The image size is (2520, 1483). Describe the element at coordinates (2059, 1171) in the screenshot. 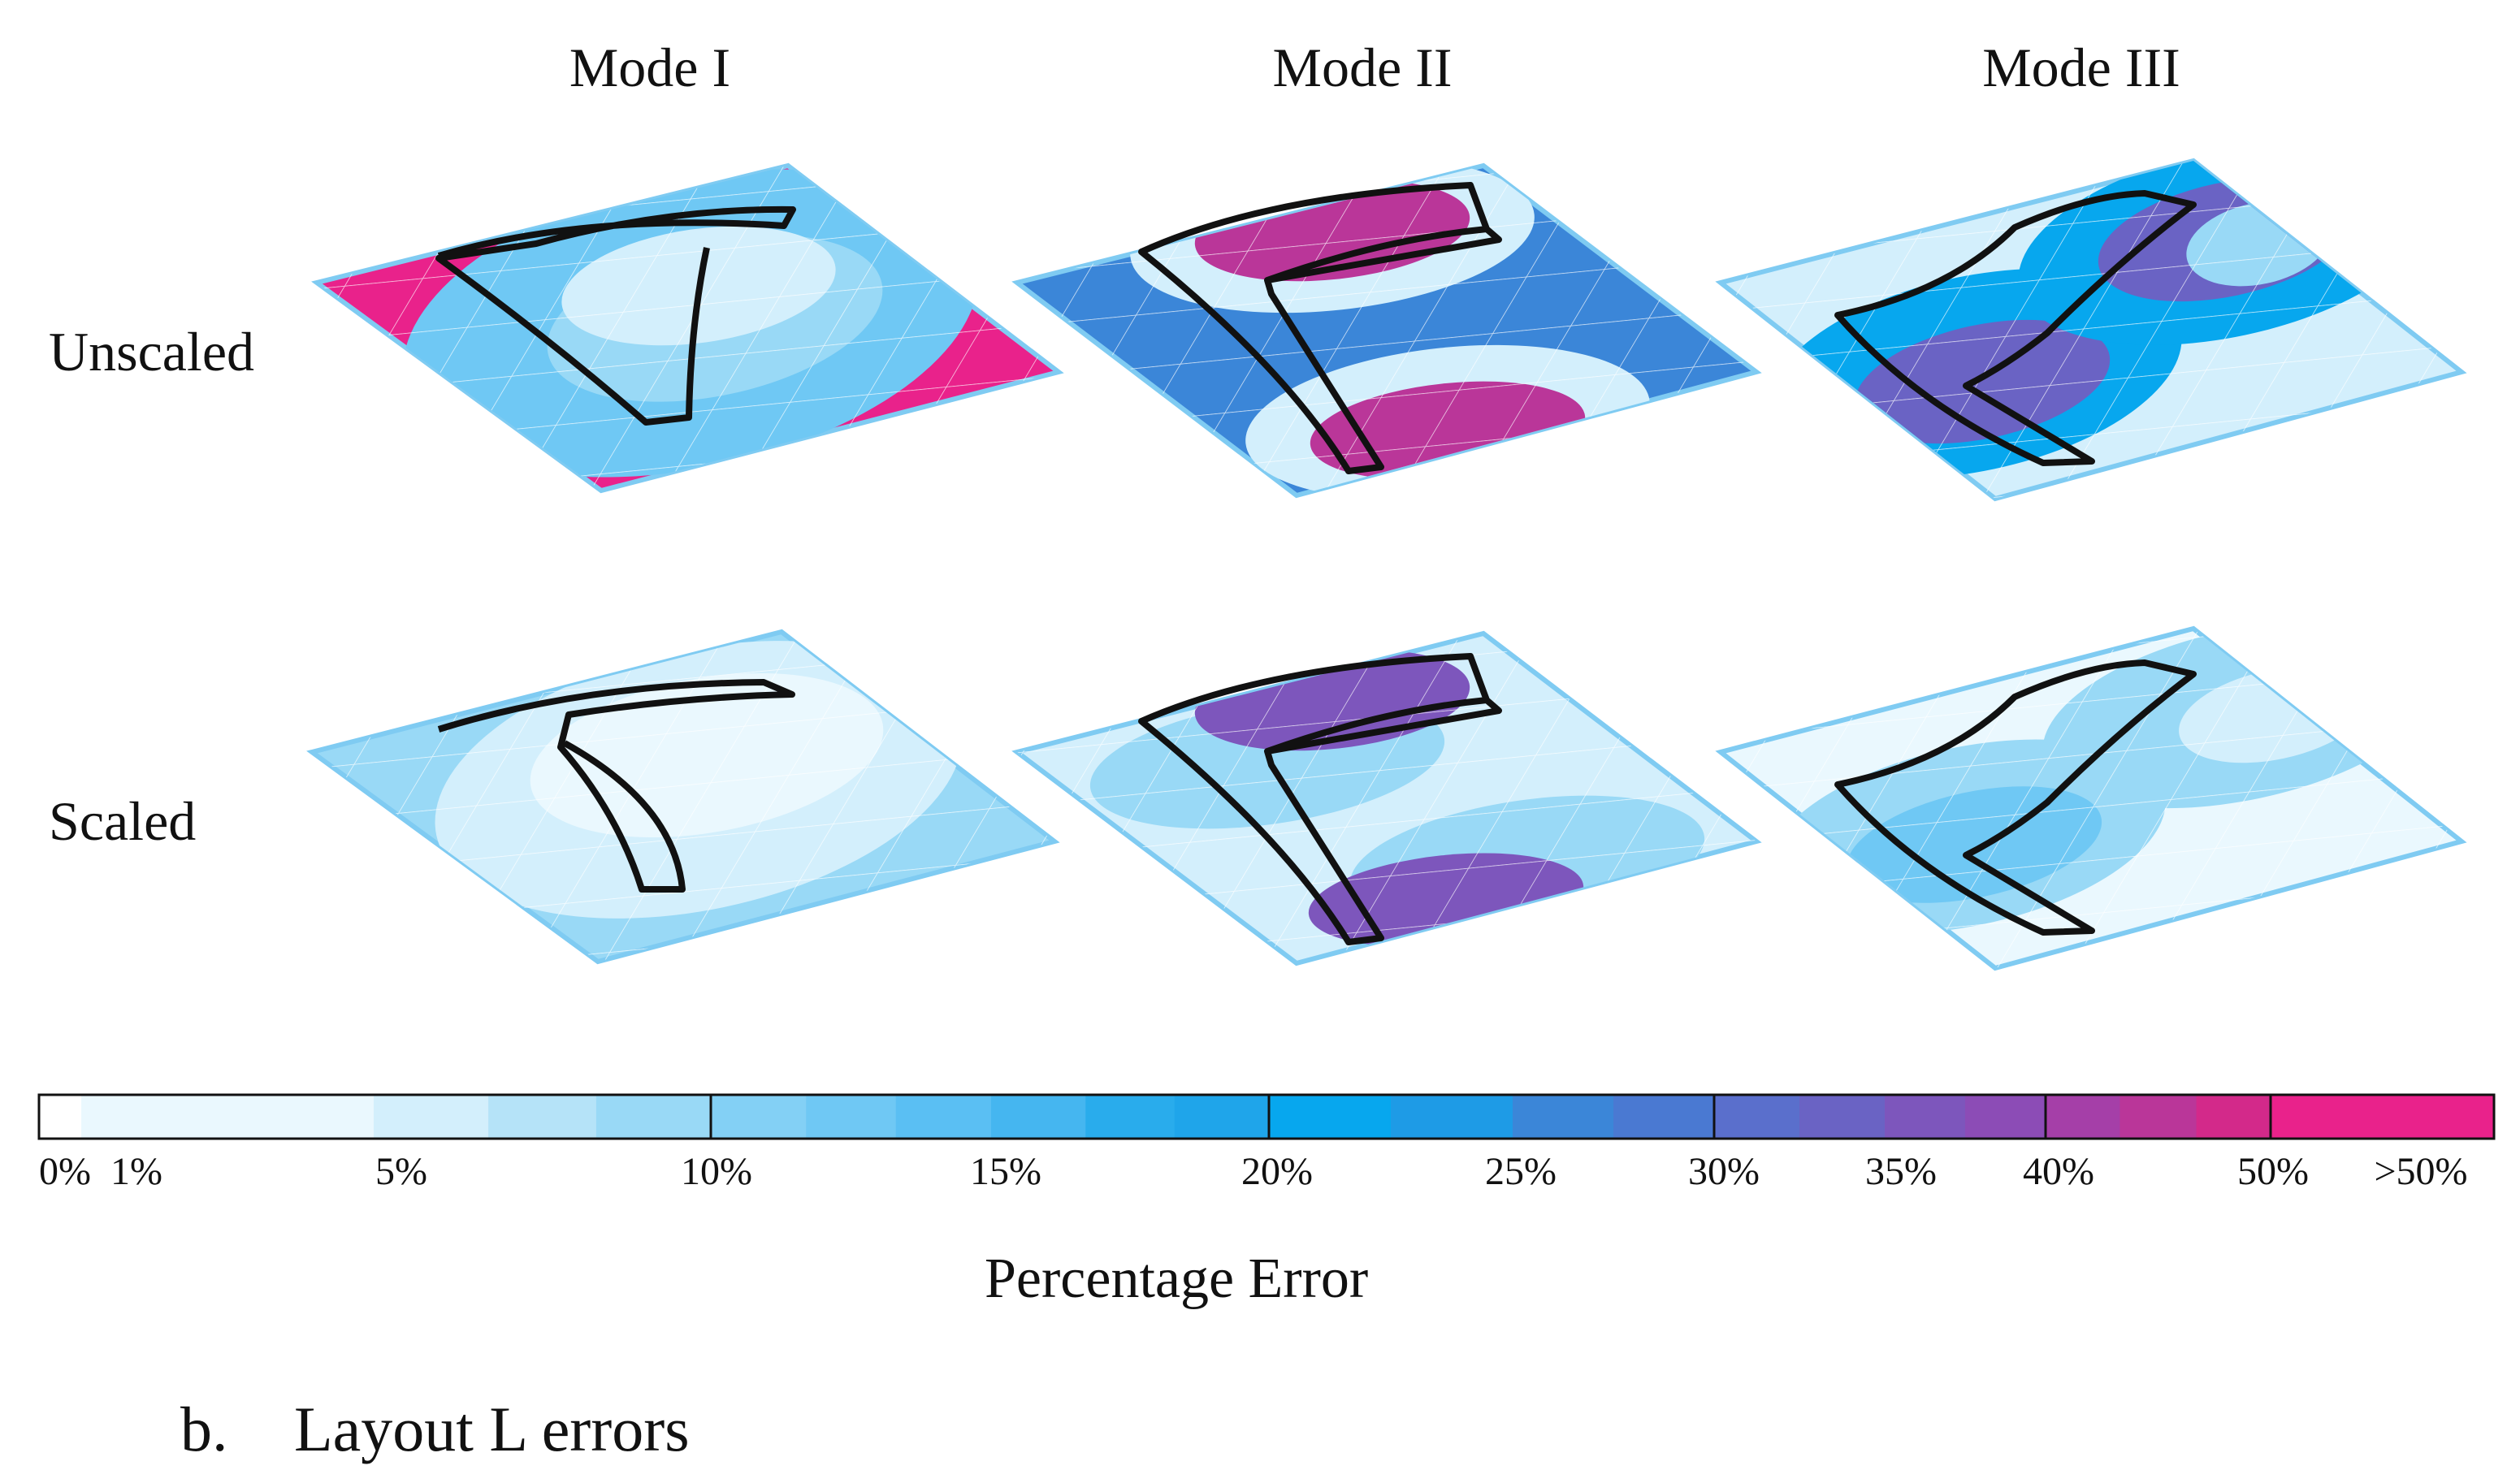

I see `colorbar-tick-label: 40%` at that location.